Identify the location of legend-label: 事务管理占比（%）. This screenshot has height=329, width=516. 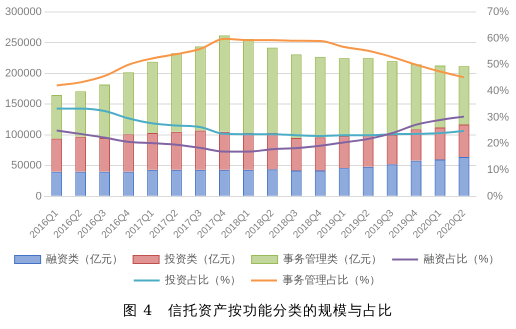
(331, 280).